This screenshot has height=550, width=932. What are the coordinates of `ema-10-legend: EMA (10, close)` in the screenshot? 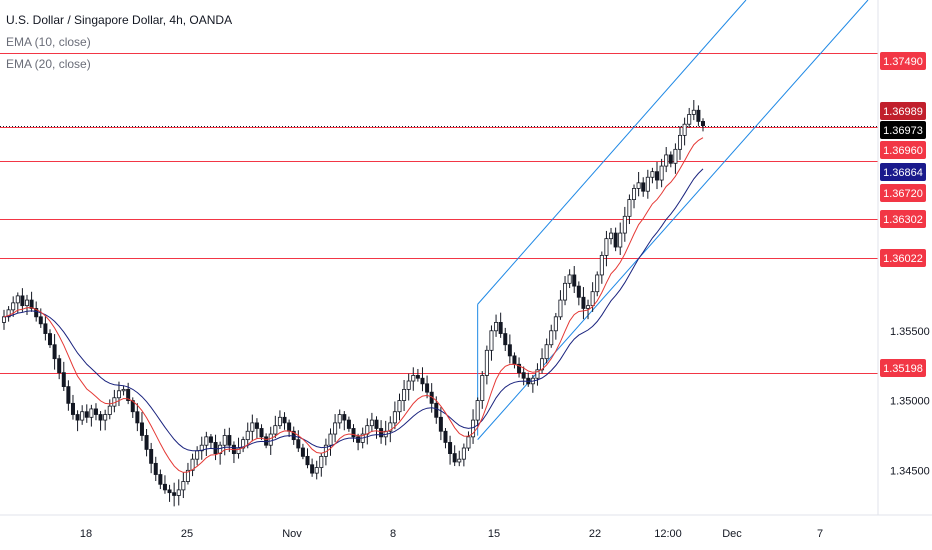 It's located at (48, 42).